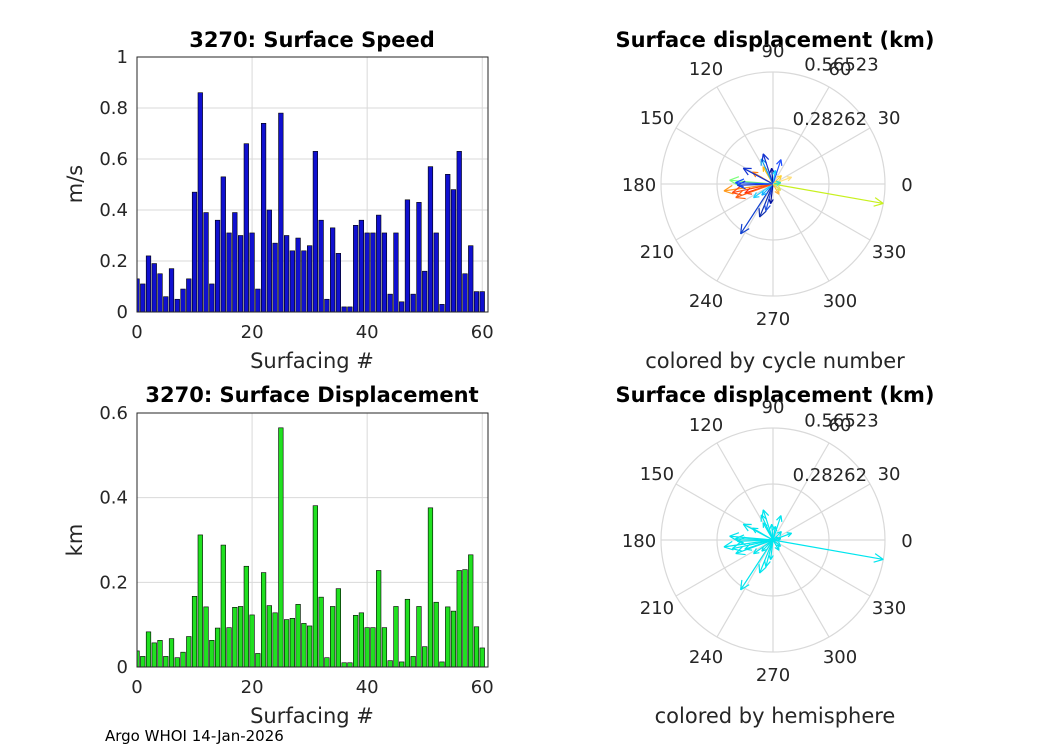  What do you see at coordinates (113, 582) in the screenshot?
I see `disp-y-tick-label: 0.2` at bounding box center [113, 582].